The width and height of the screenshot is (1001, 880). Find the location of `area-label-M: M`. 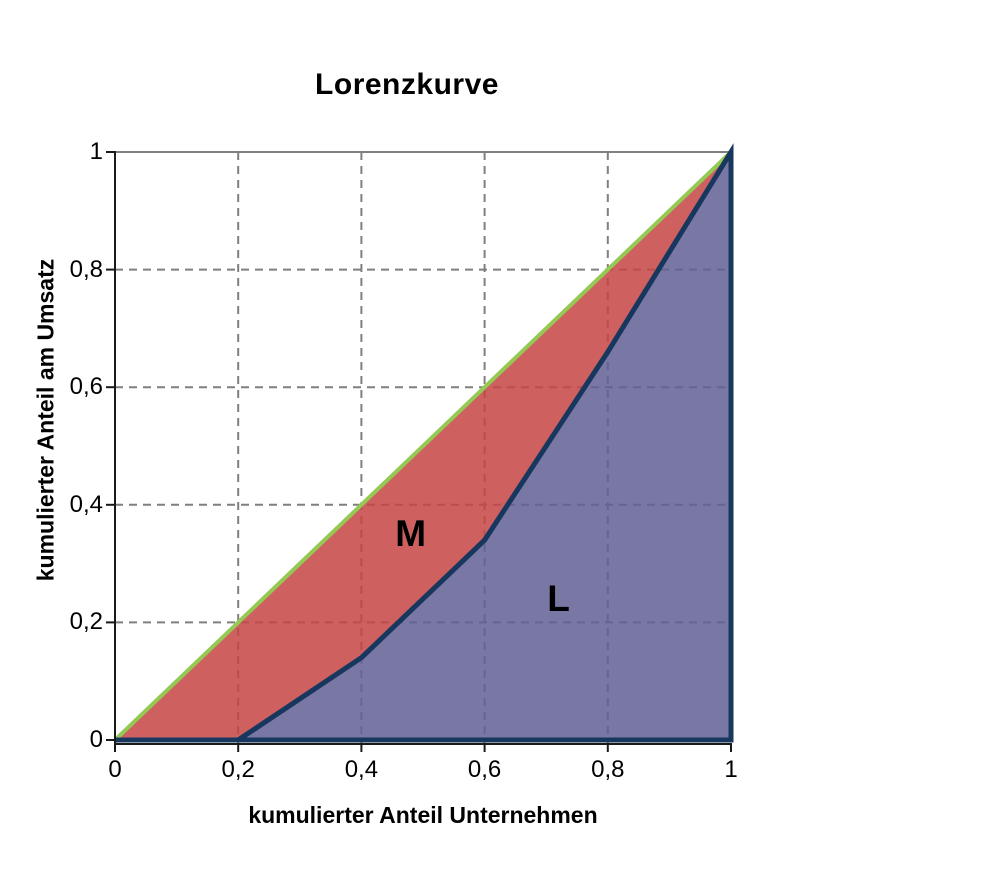

area-label-M: M is located at coordinates (411, 534).